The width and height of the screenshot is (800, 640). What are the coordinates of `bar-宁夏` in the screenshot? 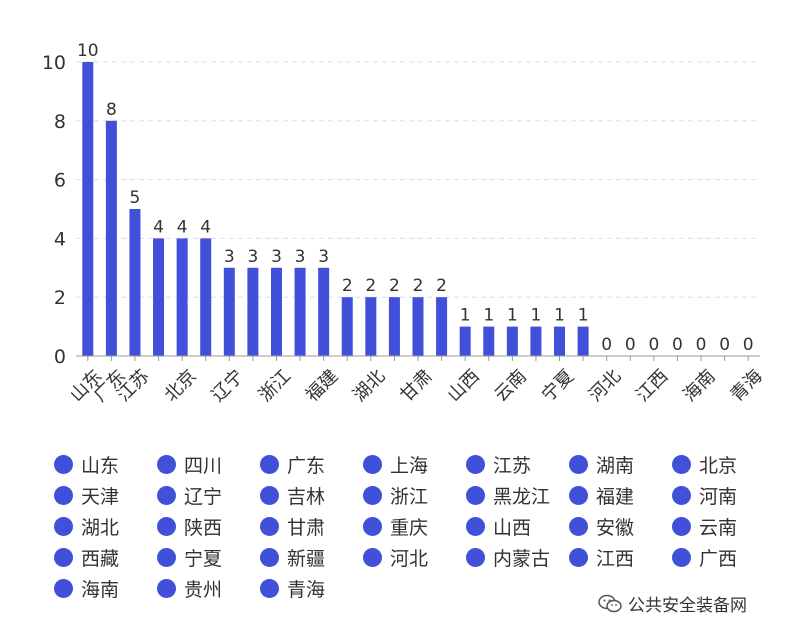 It's located at (560, 341).